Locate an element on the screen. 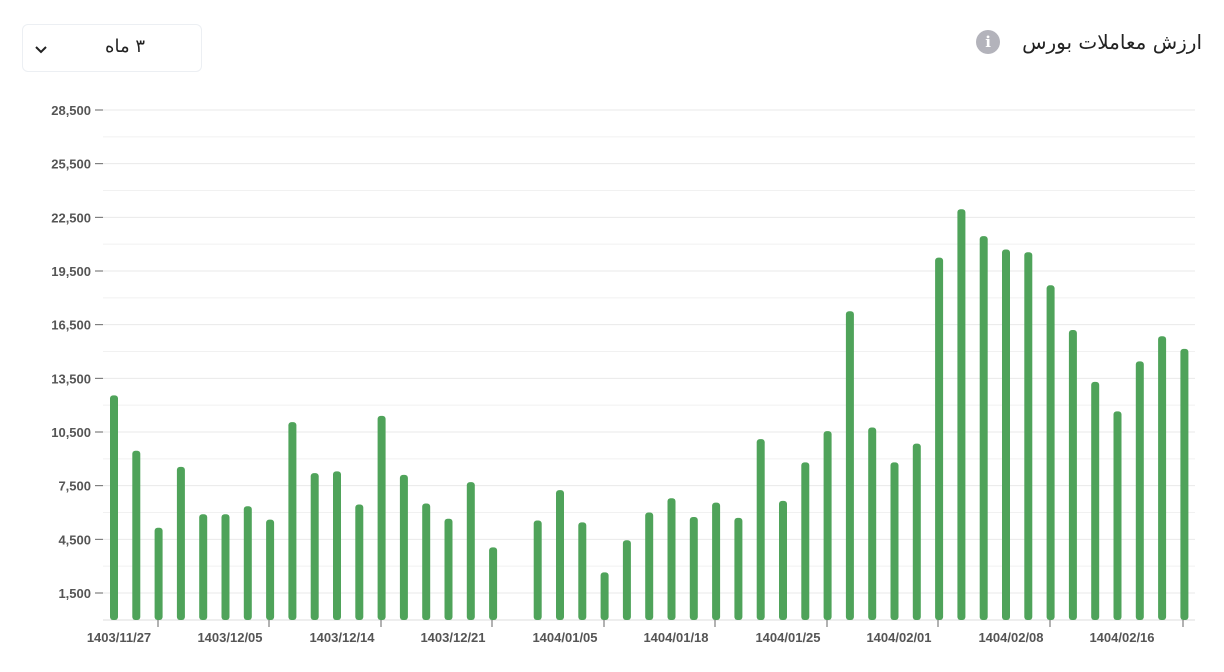 This screenshot has width=1224, height=672. y-tick-label: 13,500 is located at coordinates (71, 378).